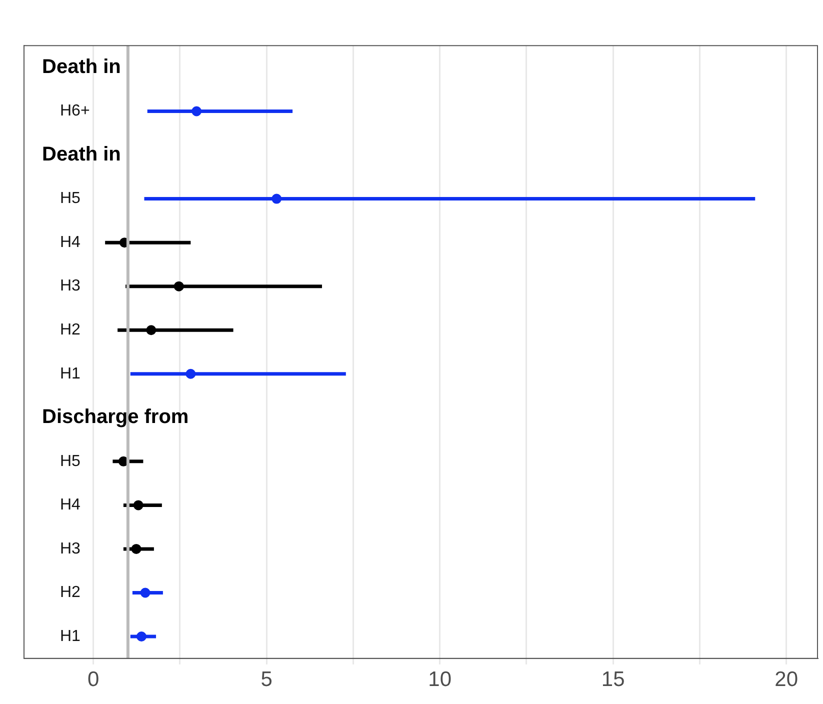 This screenshot has width=823, height=704. Describe the element at coordinates (266, 679) in the screenshot. I see `x-tick-label: 5` at that location.